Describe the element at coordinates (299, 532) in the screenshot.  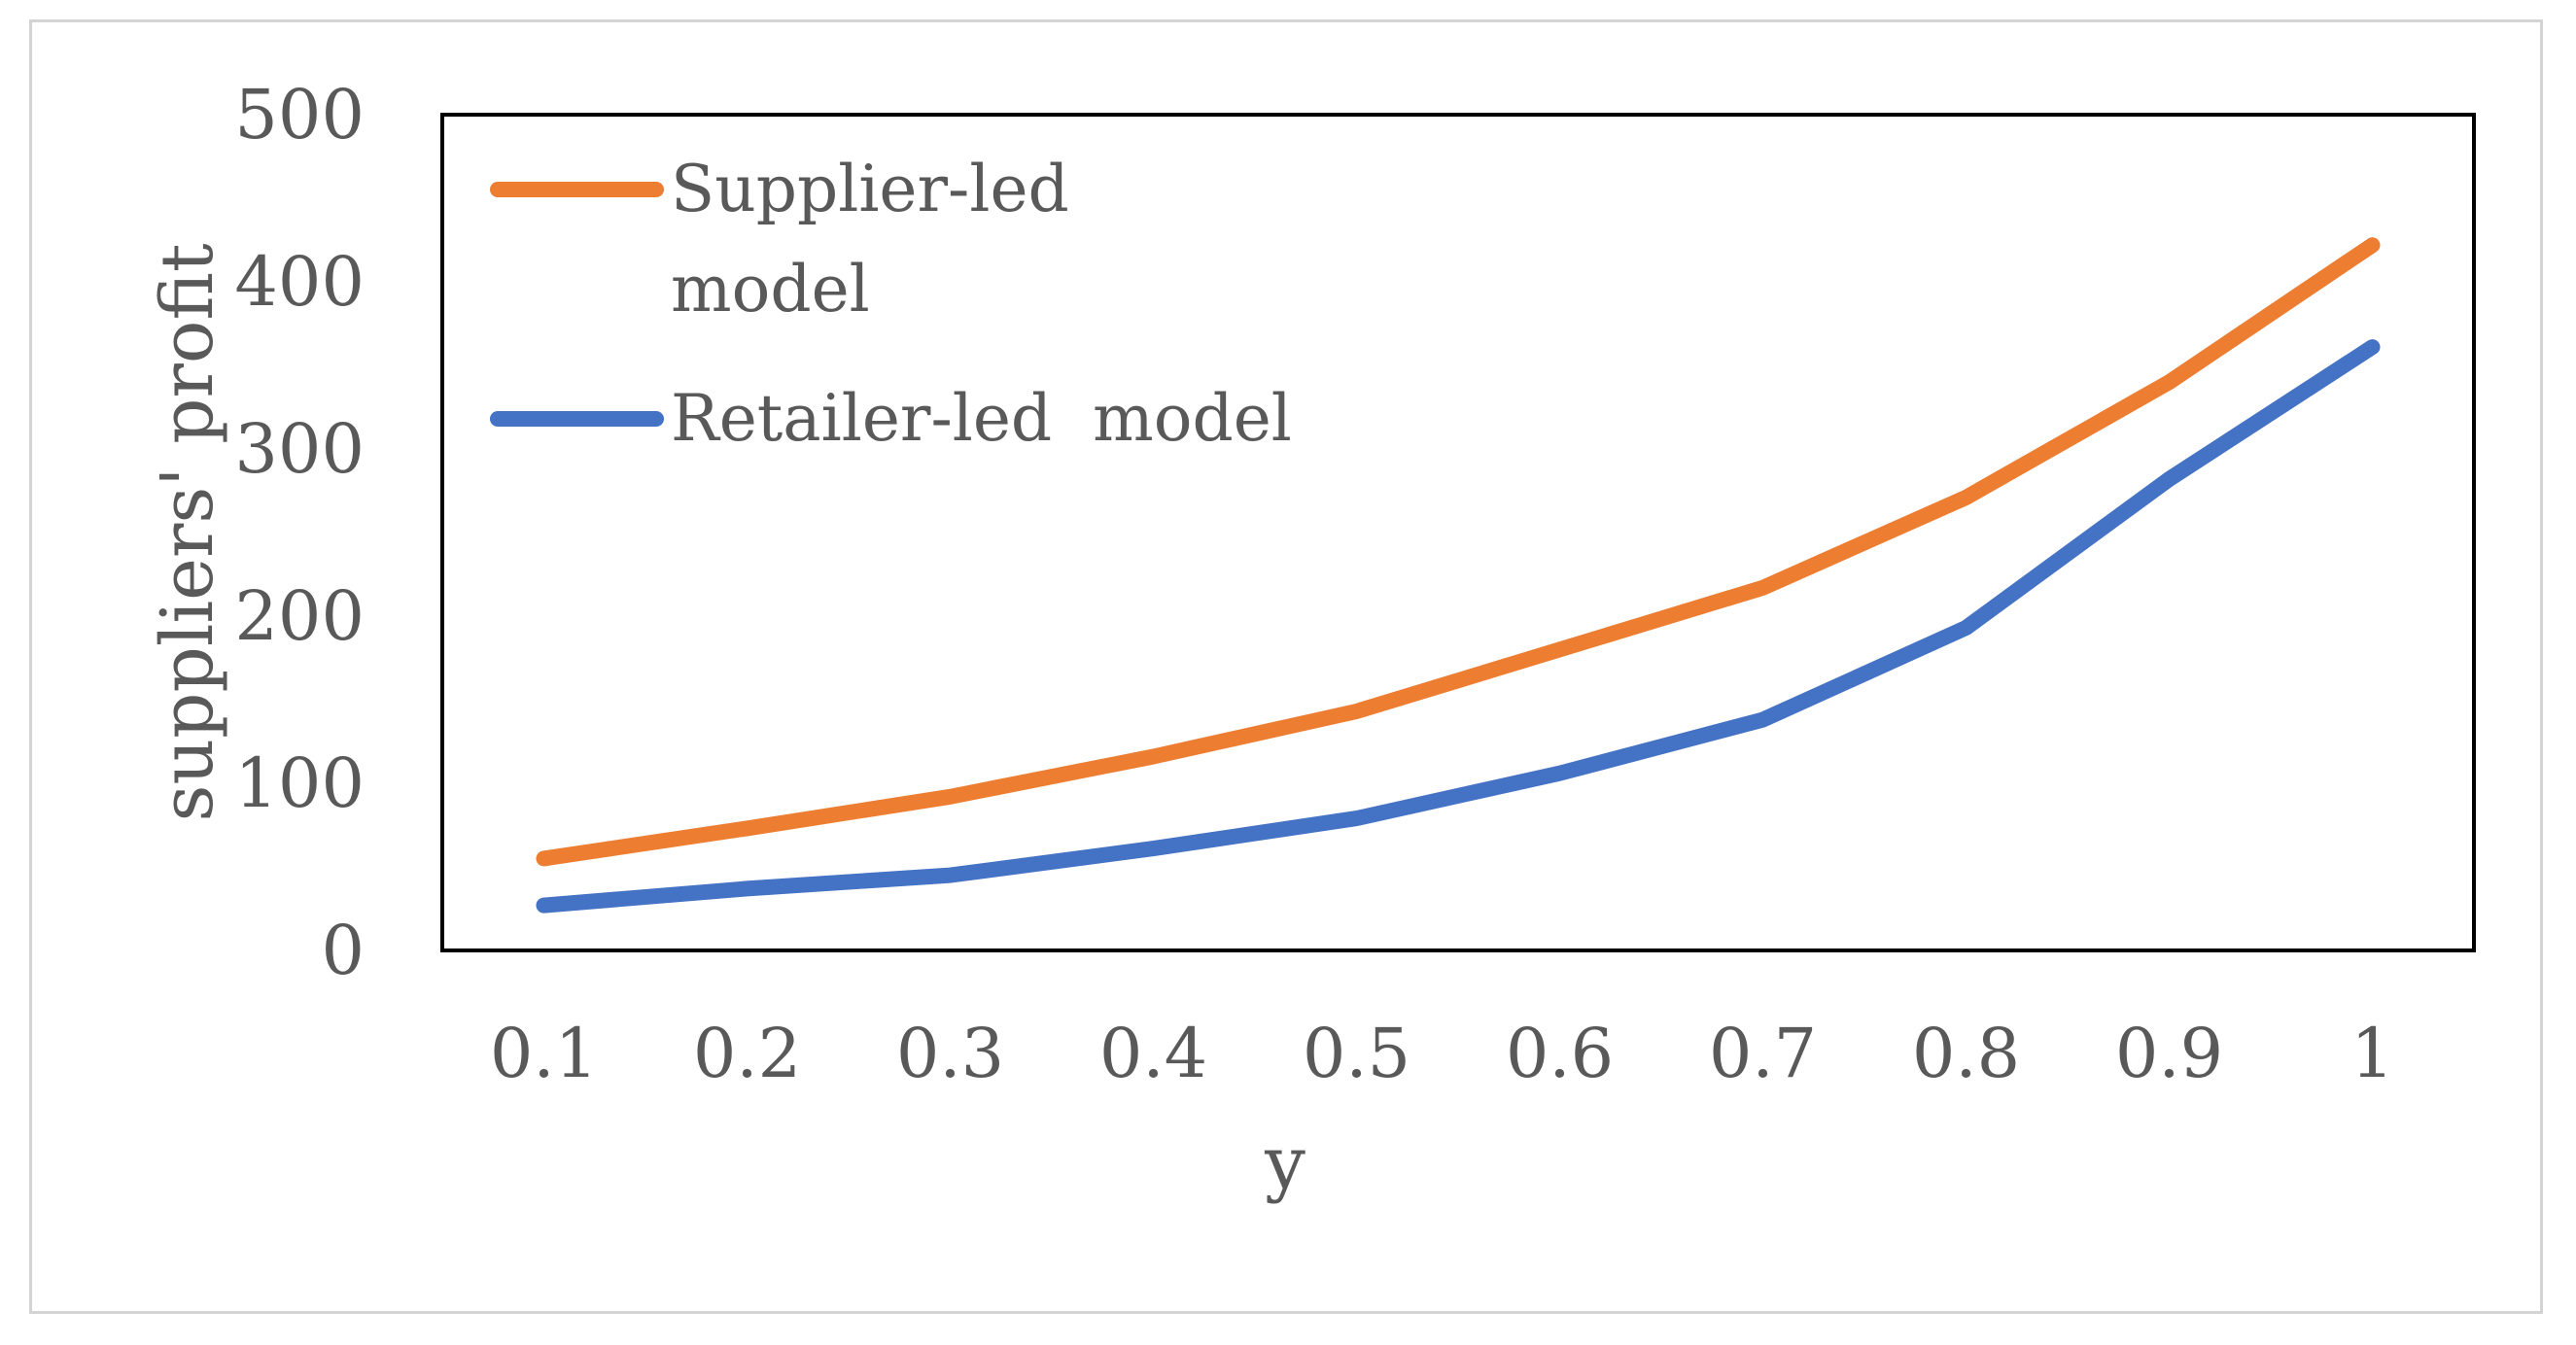
I see `y-axis-ticks: 0 100 200 300 400 500` at that location.